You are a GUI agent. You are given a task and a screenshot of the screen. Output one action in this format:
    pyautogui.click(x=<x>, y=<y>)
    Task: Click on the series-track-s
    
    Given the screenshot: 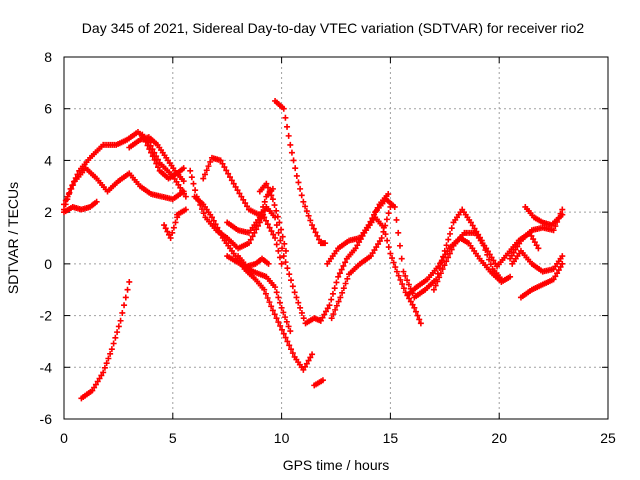 What is the action you would take?
    pyautogui.click(x=361, y=262)
    